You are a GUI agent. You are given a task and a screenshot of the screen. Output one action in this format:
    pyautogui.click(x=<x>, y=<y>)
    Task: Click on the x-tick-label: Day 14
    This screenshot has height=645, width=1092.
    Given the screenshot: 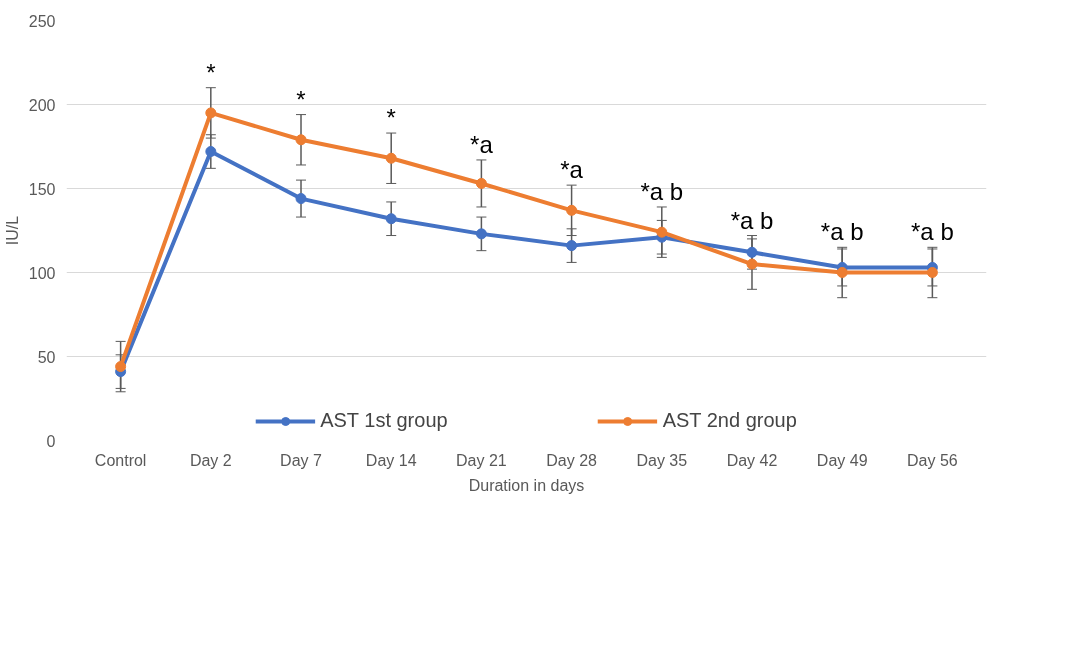 What is the action you would take?
    pyautogui.click(x=391, y=460)
    